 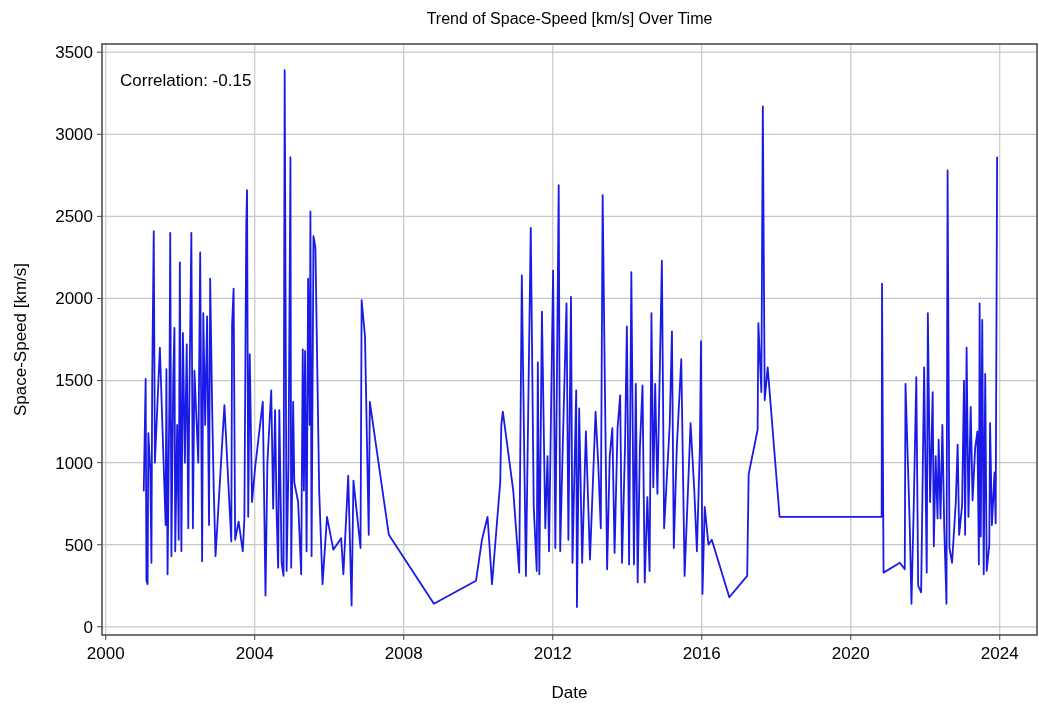 What do you see at coordinates (850, 653) in the screenshot?
I see `x-tick-label: 2020` at bounding box center [850, 653].